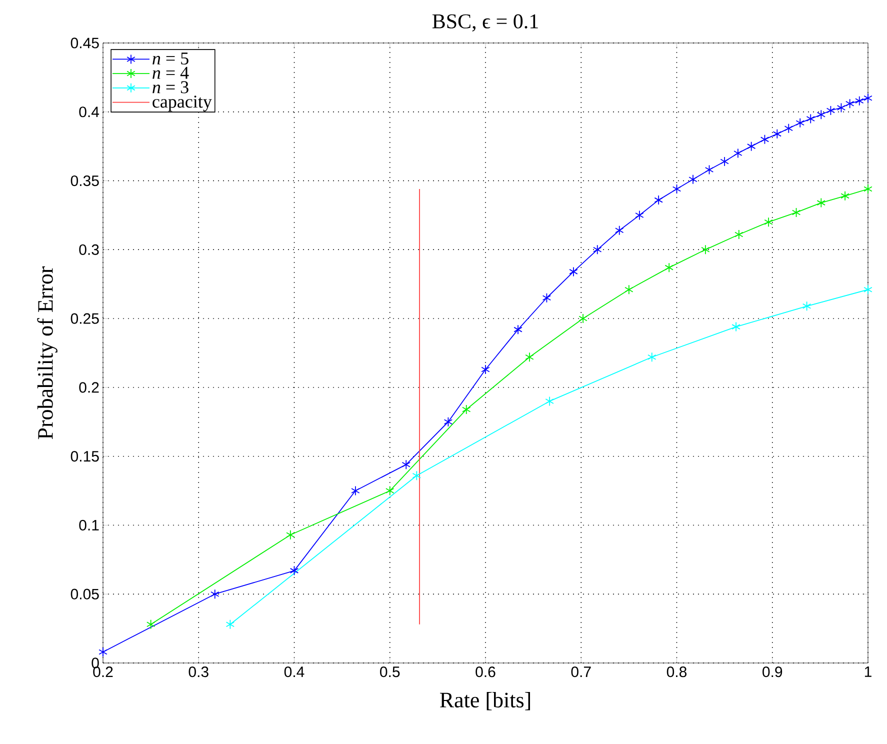 This screenshot has width=887, height=744. I want to click on x-tick-label: 0.8, so click(676, 672).